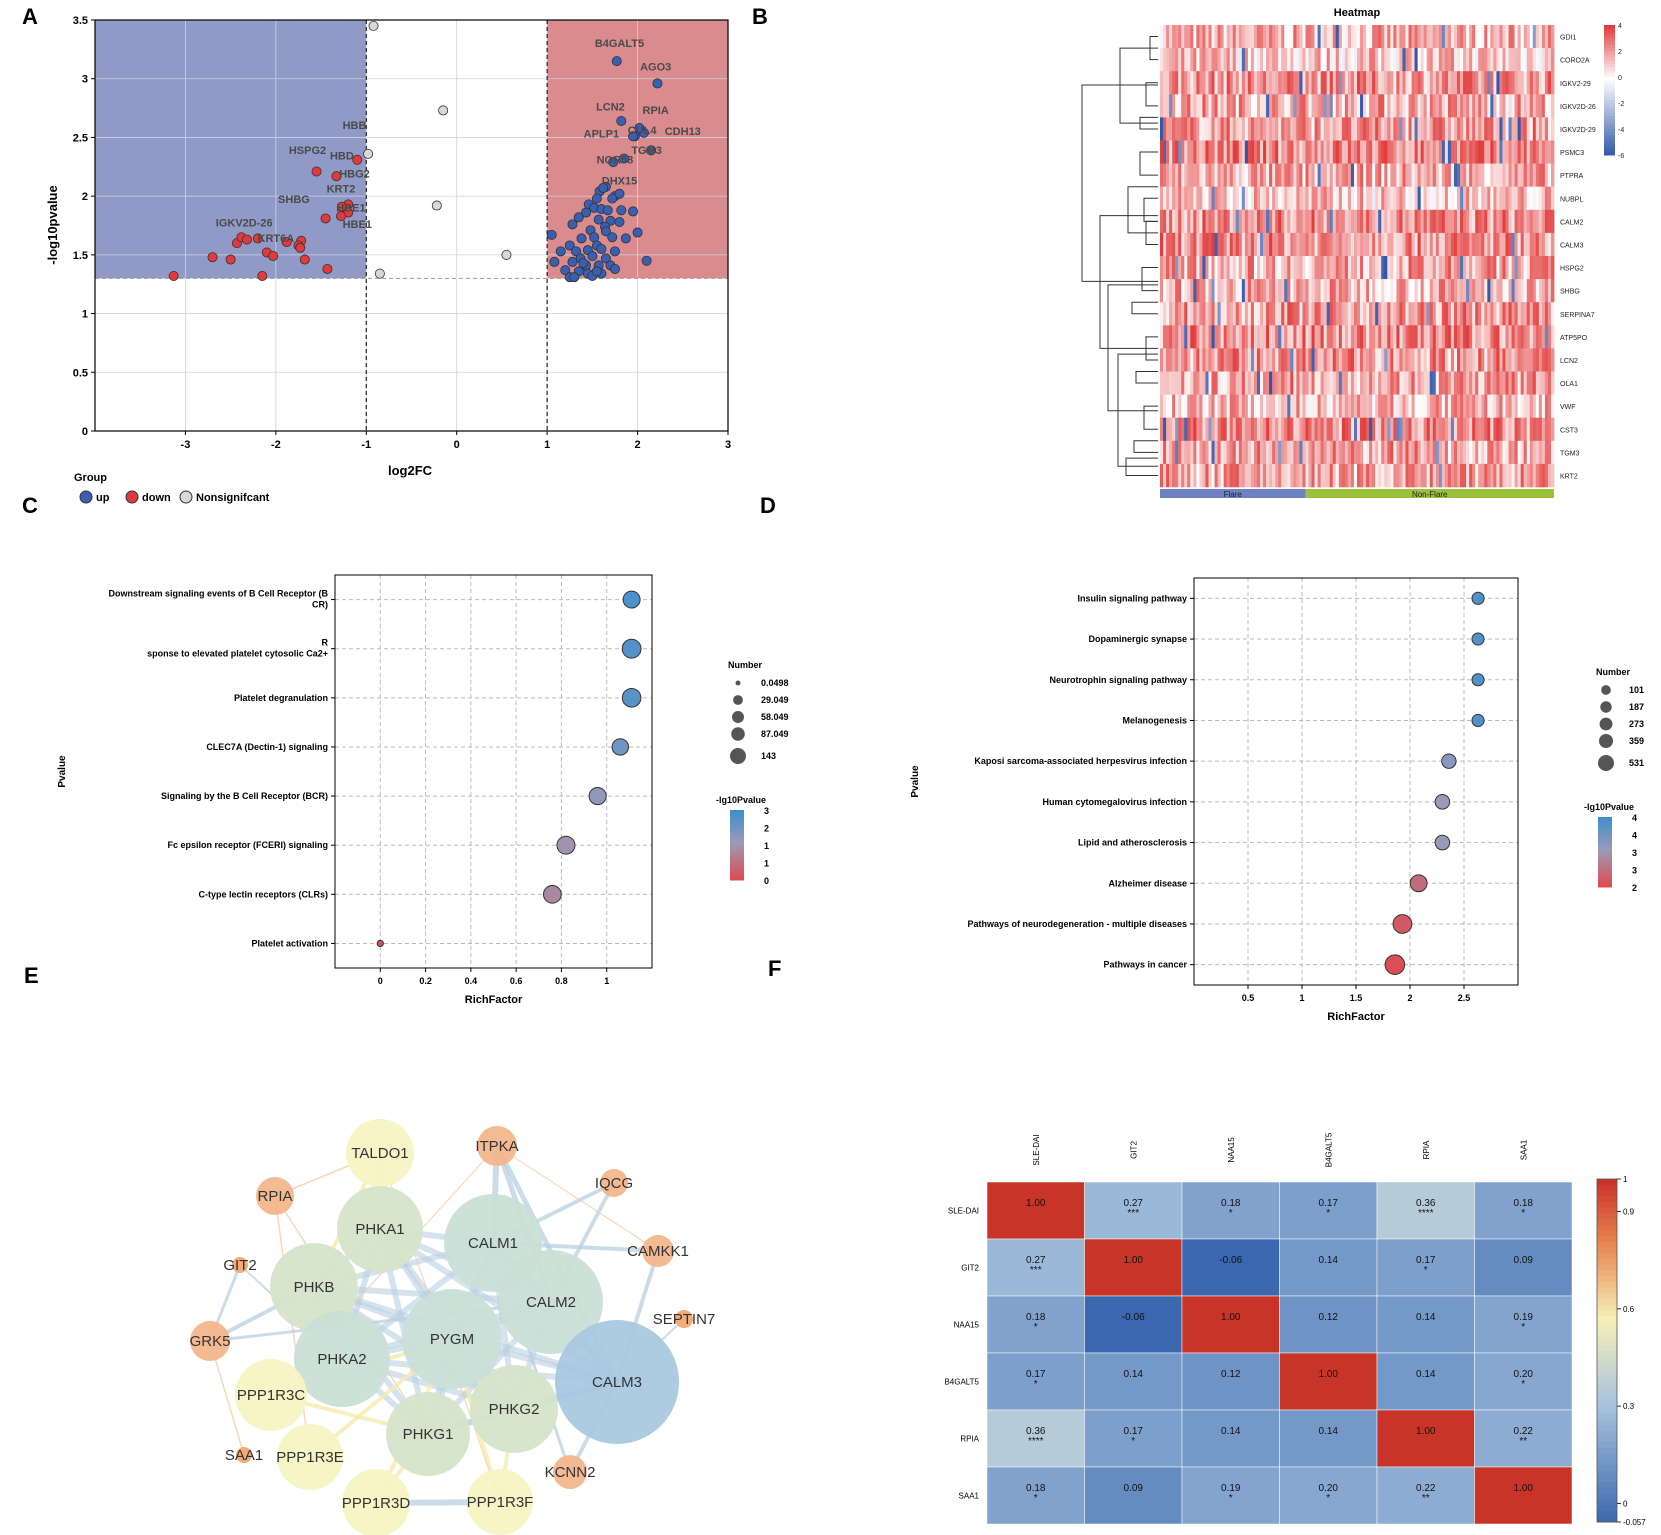 This screenshot has width=1661, height=1535. I want to click on legend-gradient-step, so click(1609, 114).